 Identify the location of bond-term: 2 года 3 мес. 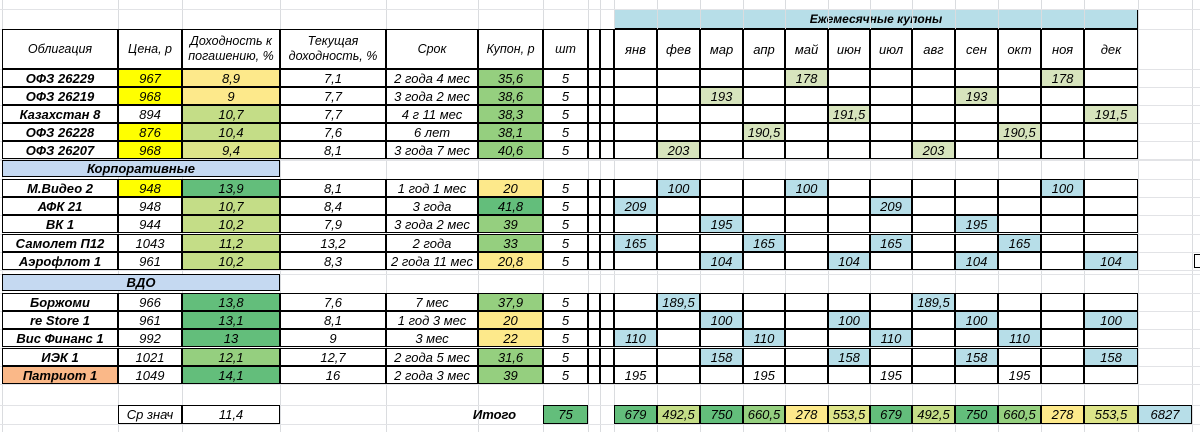
(432, 375).